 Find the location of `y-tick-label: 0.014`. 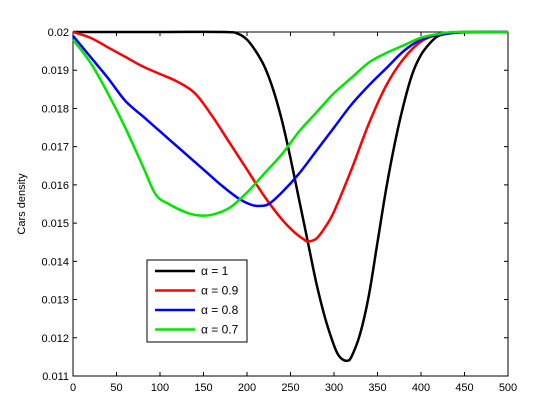

y-tick-label: 0.014 is located at coordinates (55, 262).